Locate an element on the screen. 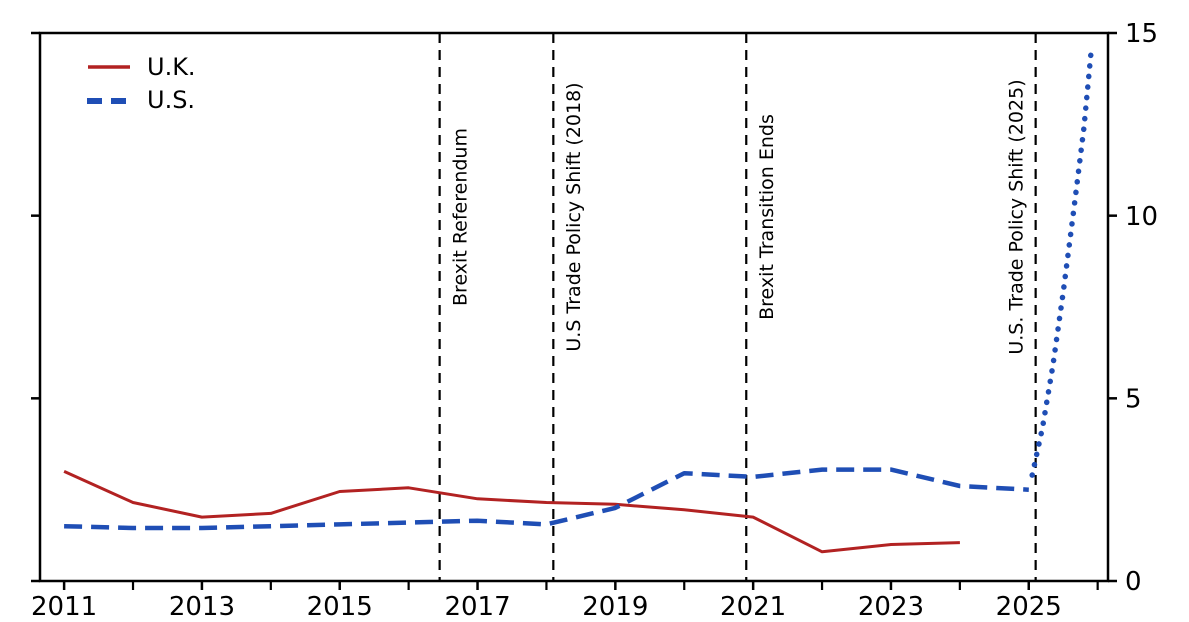  x-tick-label: 2011 is located at coordinates (64, 607).